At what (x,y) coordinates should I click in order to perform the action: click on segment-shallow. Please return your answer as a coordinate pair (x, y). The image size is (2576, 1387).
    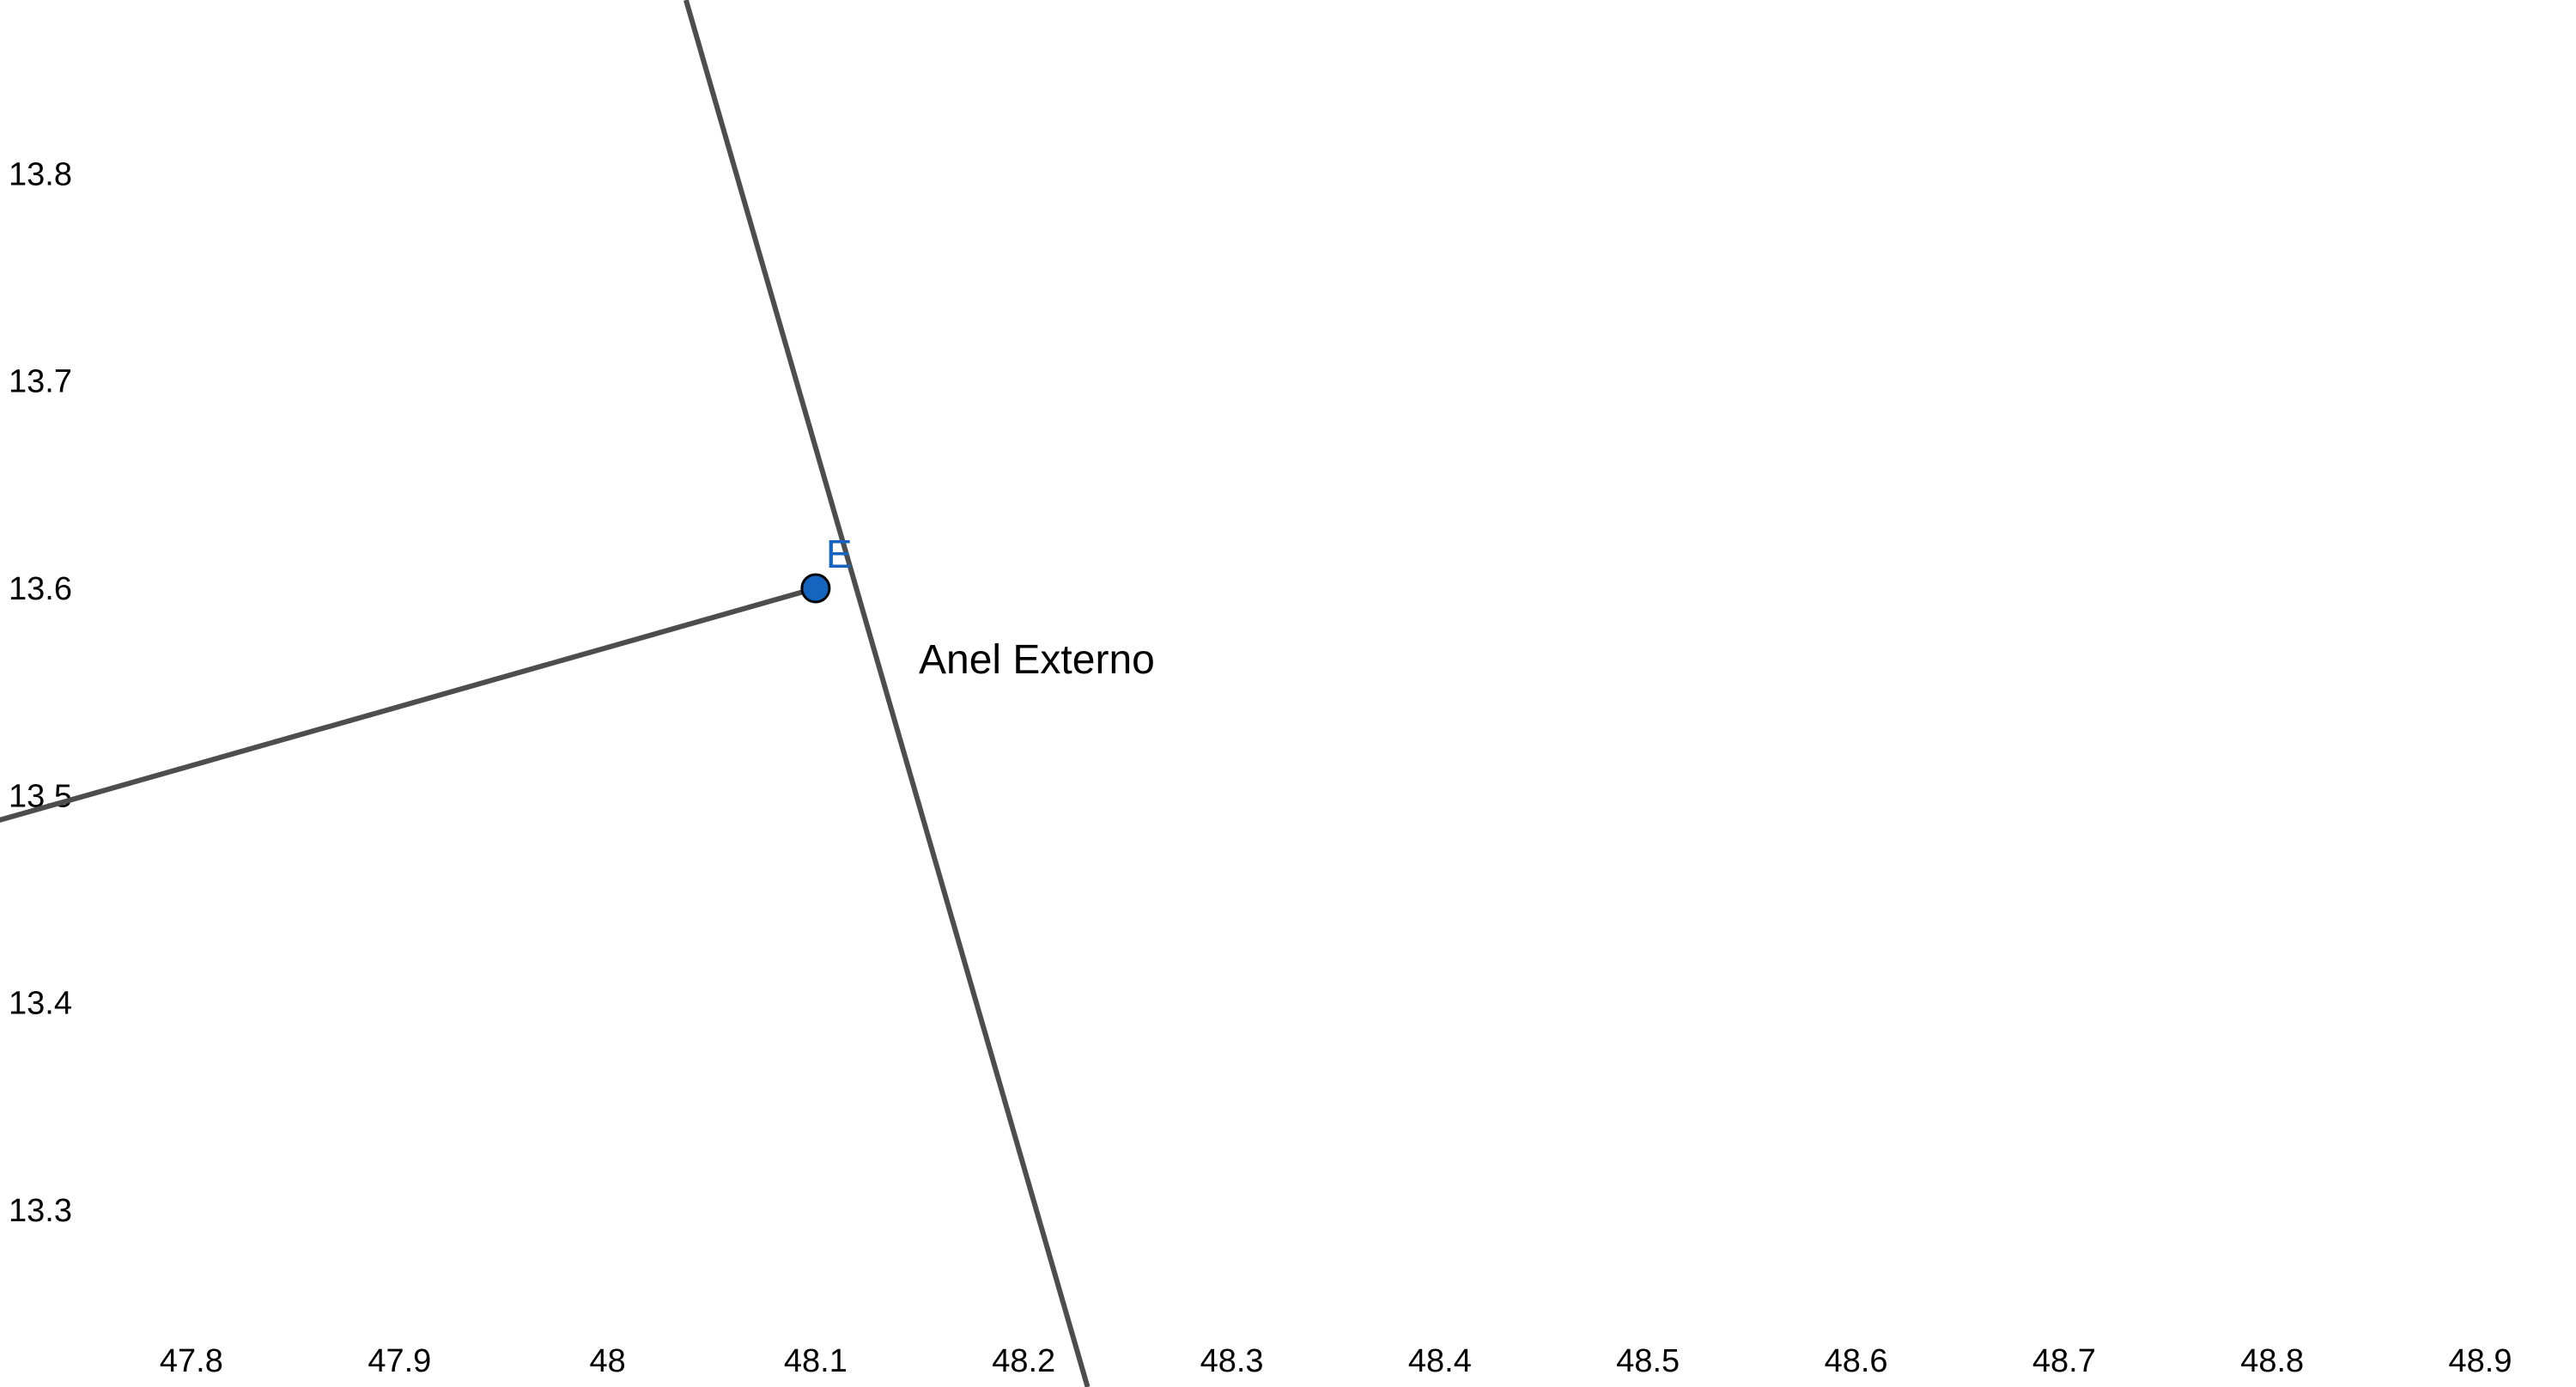
    Looking at the image, I should click on (409, 704).